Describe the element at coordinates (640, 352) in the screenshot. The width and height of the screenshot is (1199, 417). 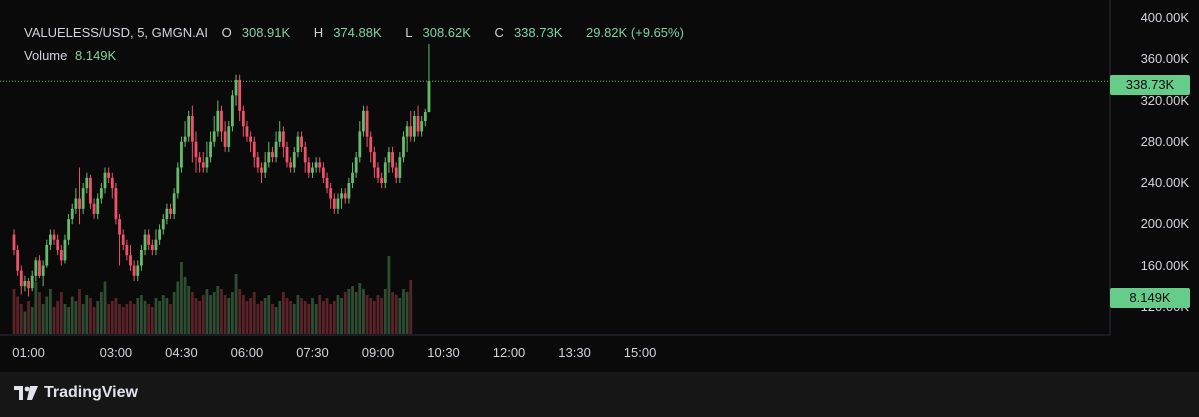
I see `time-tick-label: 15:00` at that location.